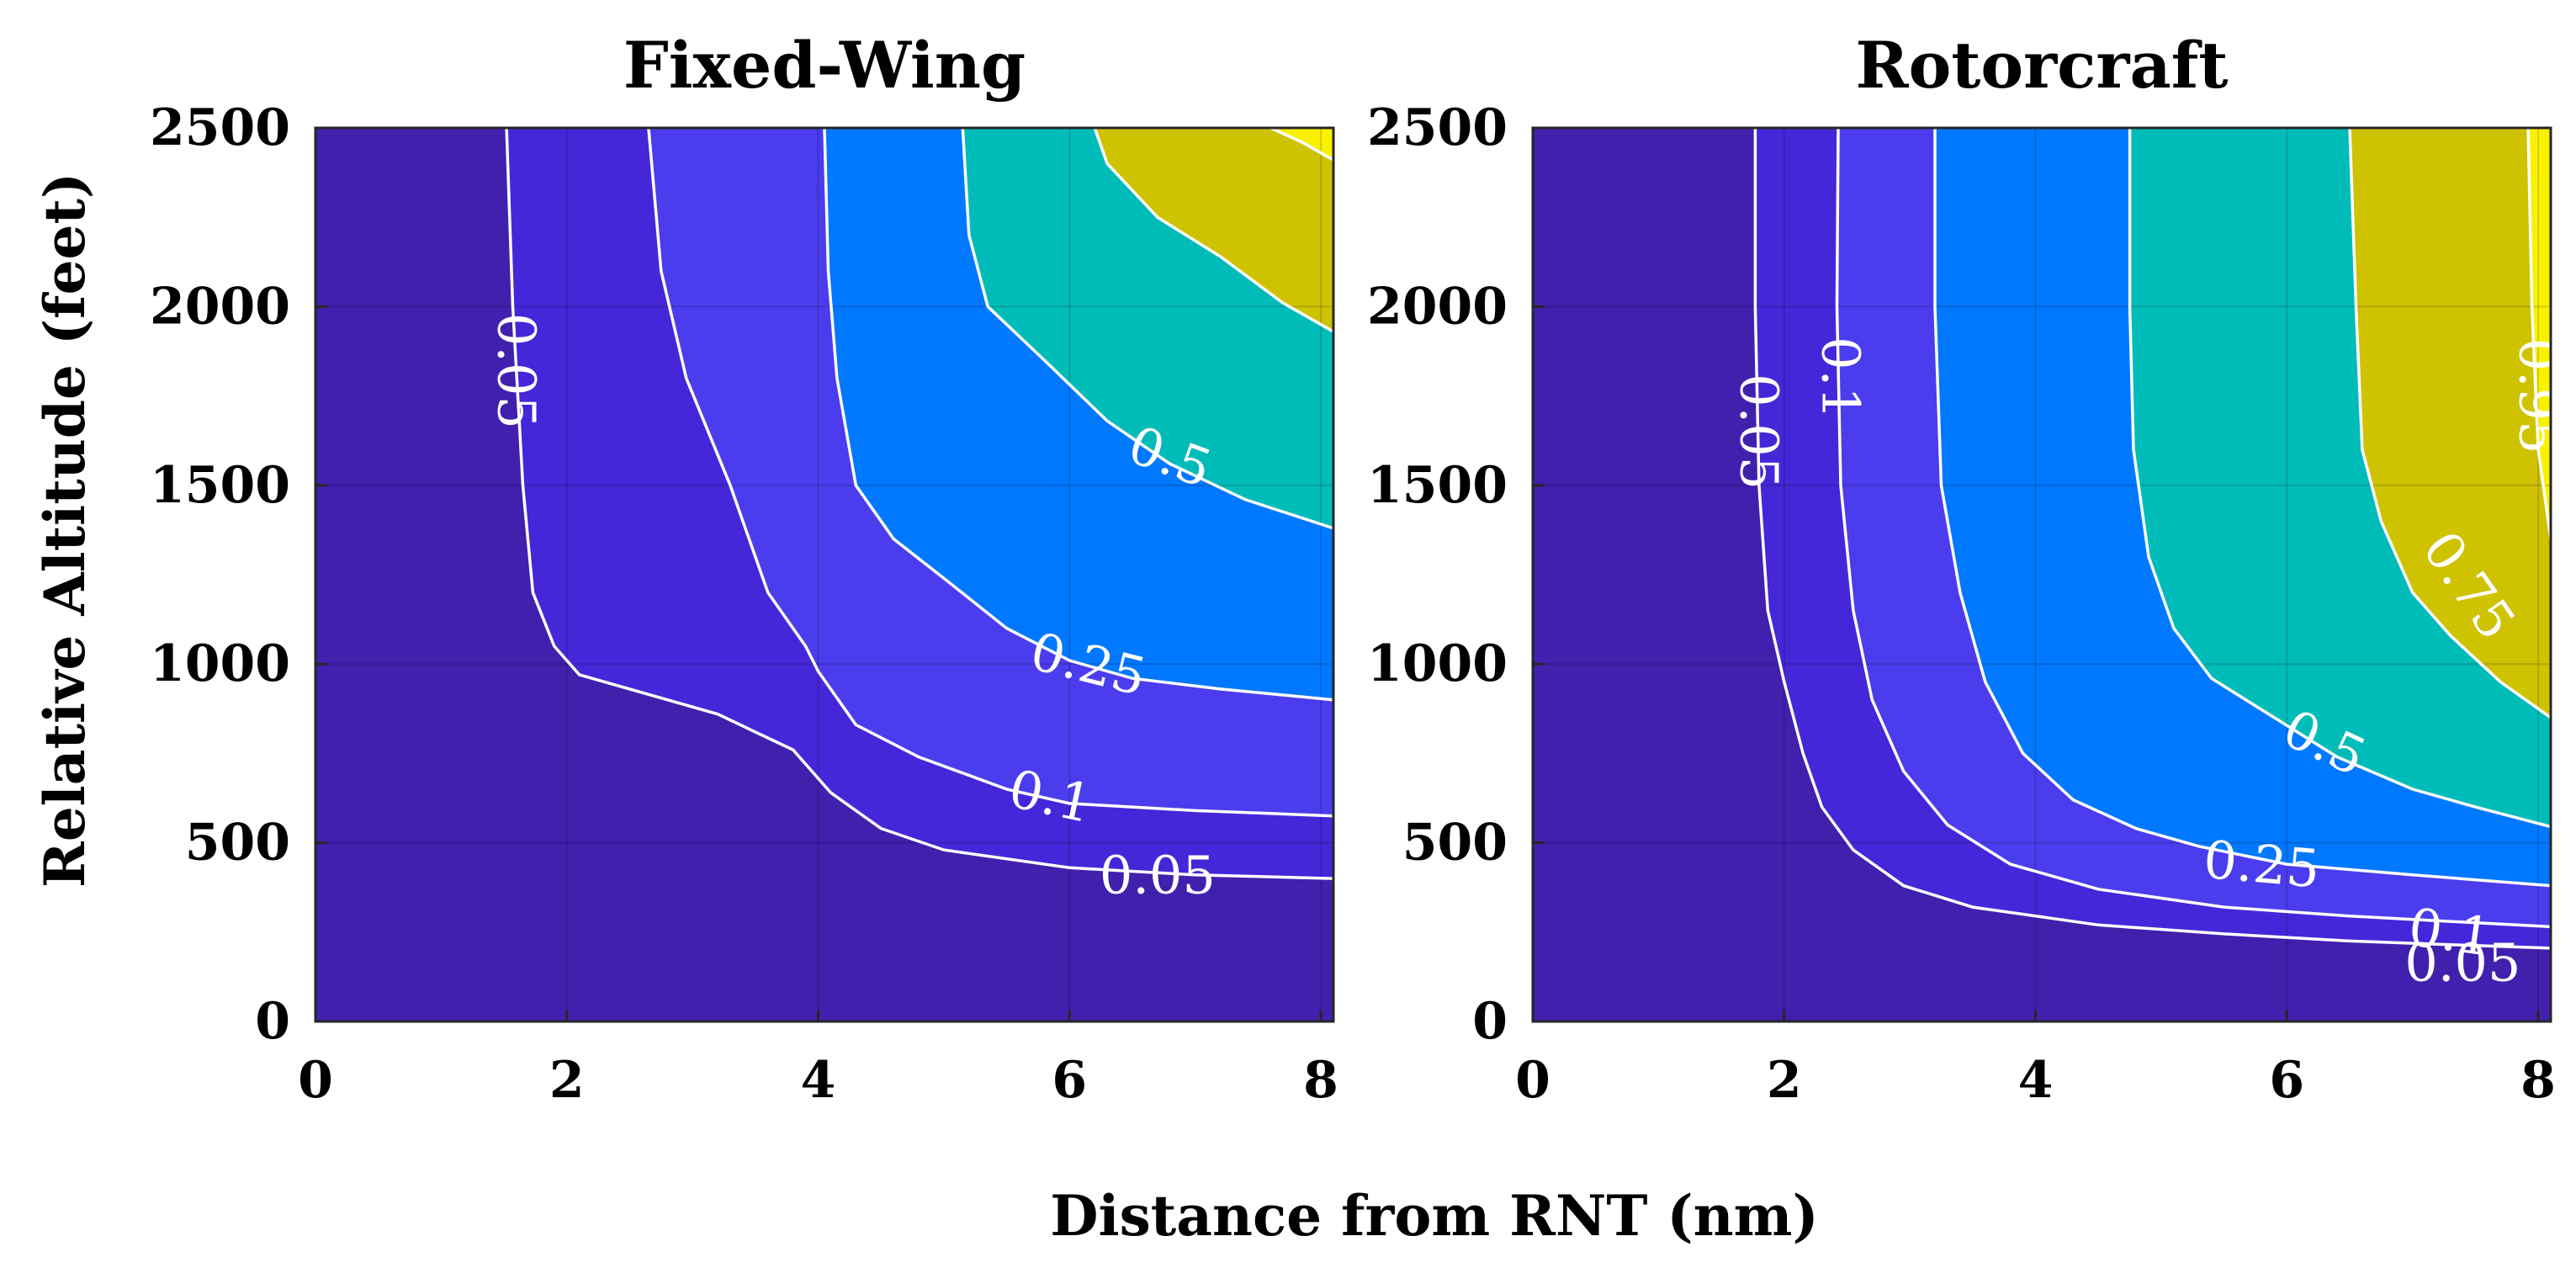 Image resolution: width=2576 pixels, height=1268 pixels. I want to click on contour-label: 0.25, so click(2261, 864).